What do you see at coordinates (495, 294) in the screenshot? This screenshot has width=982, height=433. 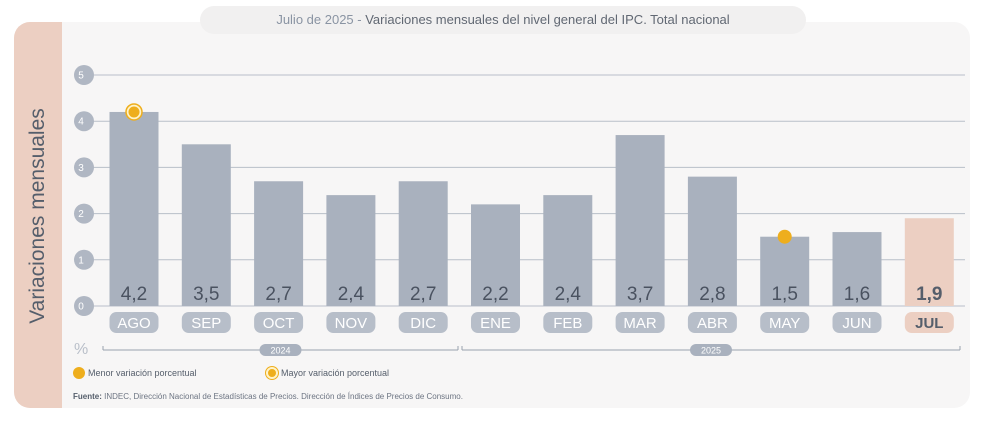 I see `data-label: 2,2` at bounding box center [495, 294].